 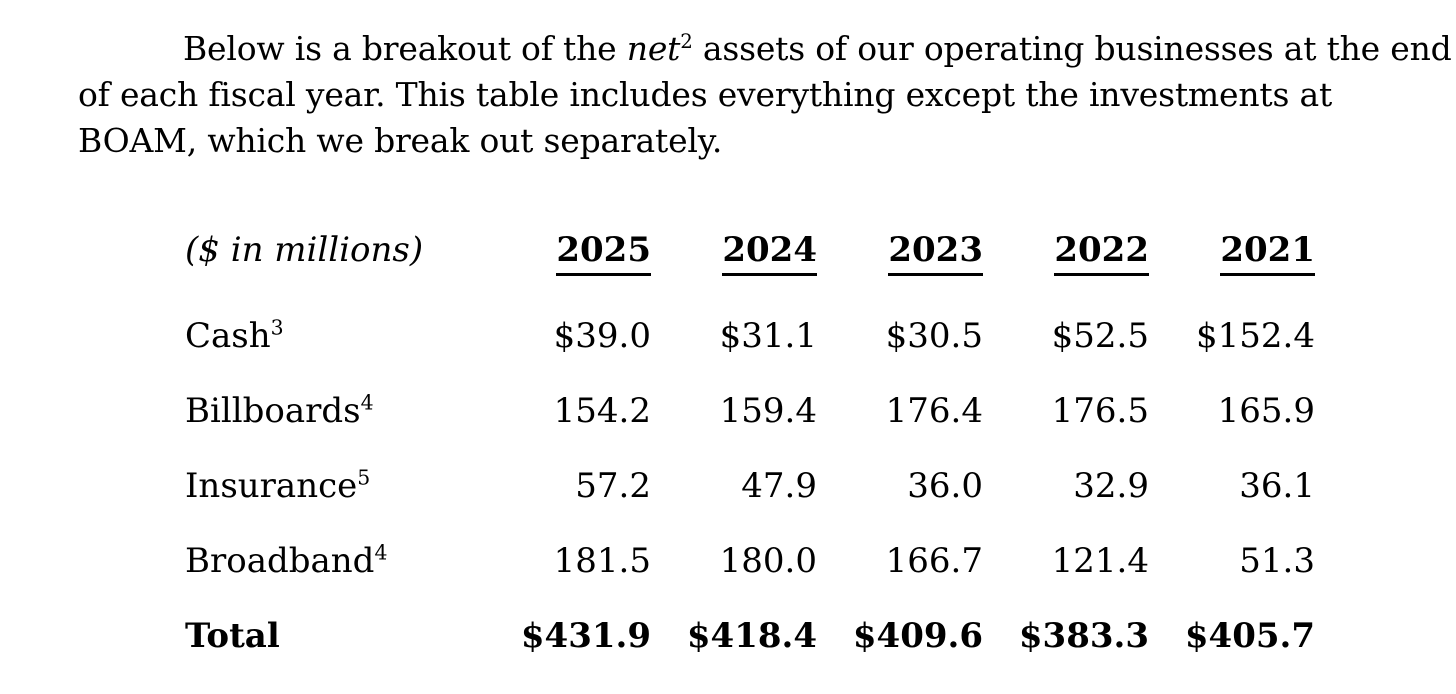 I want to click on table-header-row: ($ in millions) 2025 2024 2023 2022 2021, so click(x=750, y=273).